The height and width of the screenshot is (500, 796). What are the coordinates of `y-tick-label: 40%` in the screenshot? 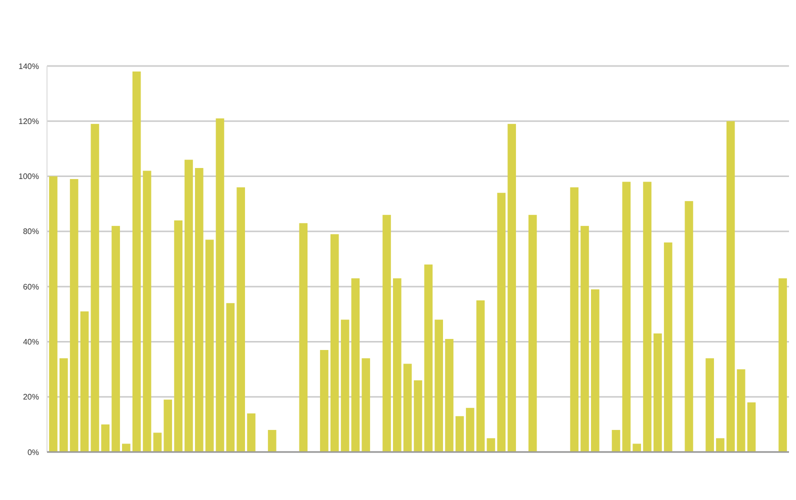 It's located at (30, 342).